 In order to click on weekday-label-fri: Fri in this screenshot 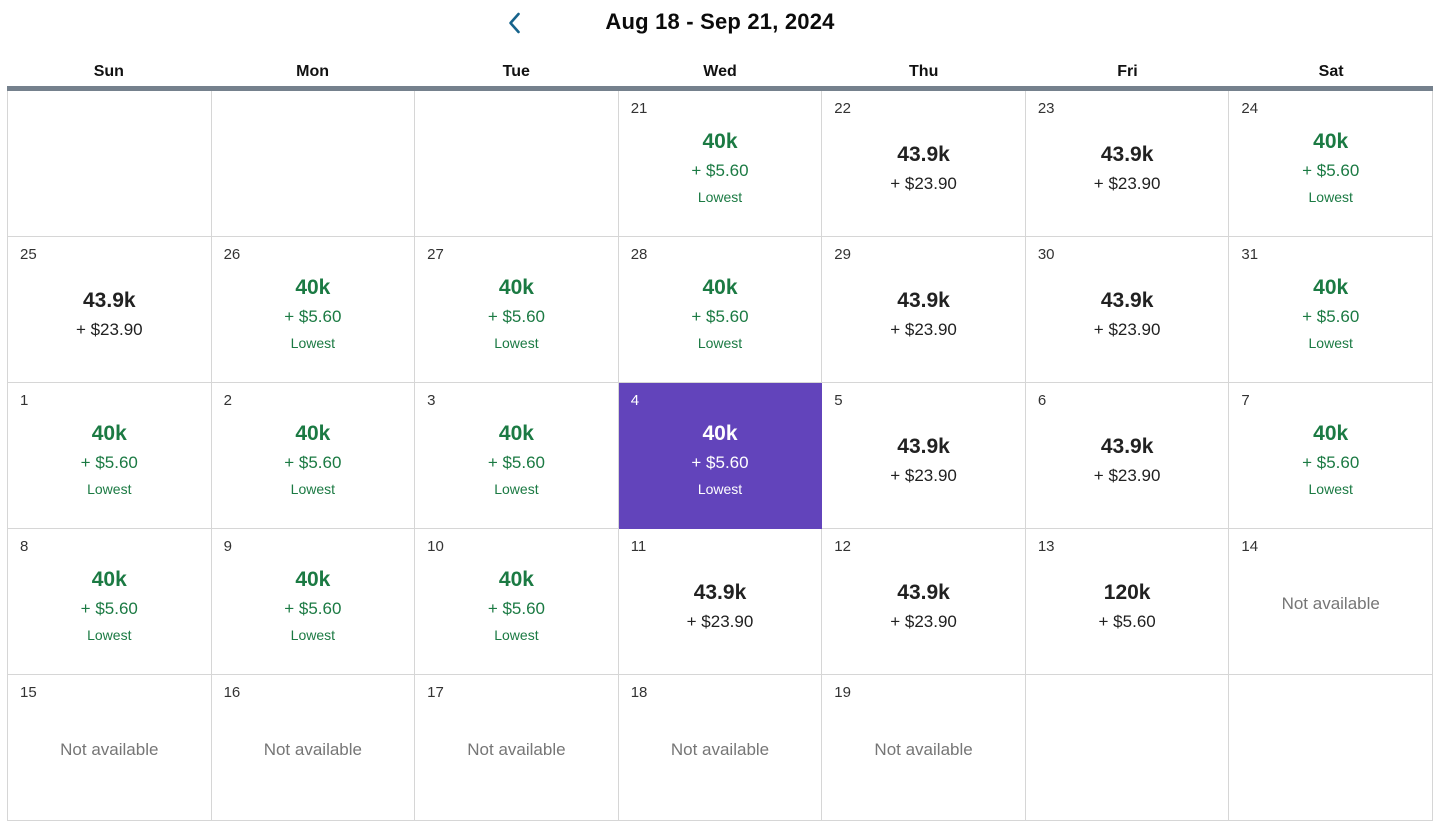, I will do `click(1127, 71)`.